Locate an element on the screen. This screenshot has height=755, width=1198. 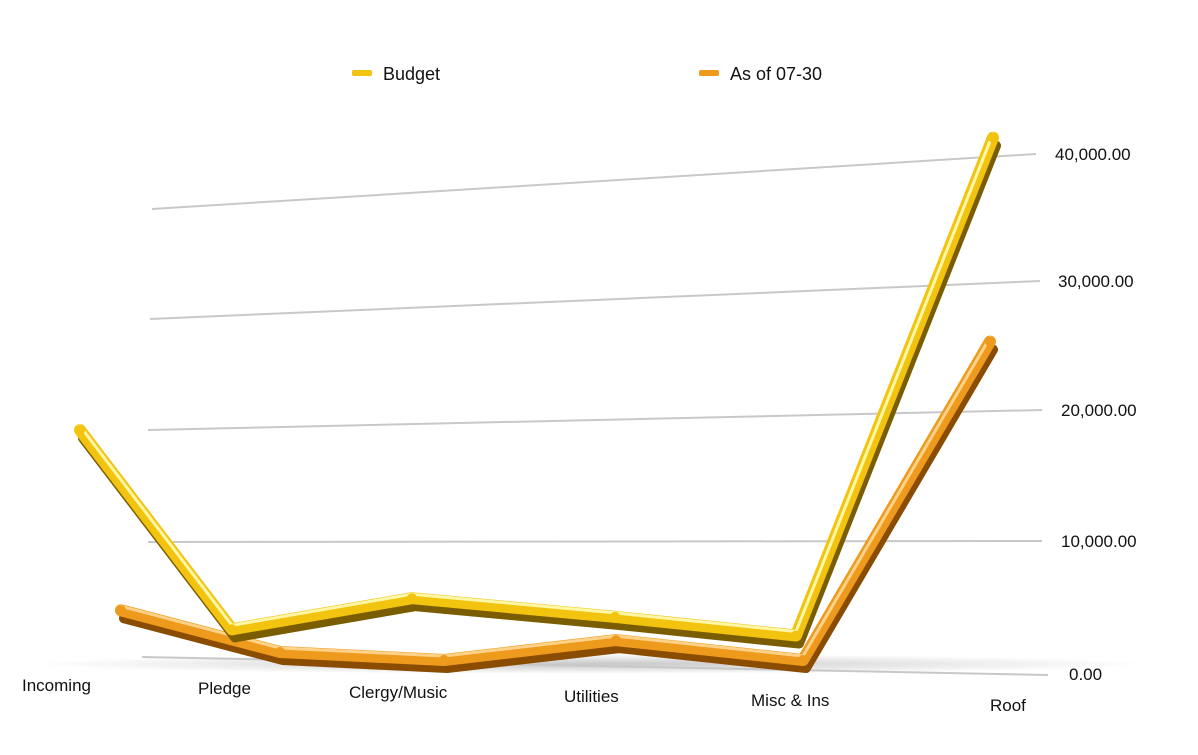
floor-shadow is located at coordinates (590, 664).